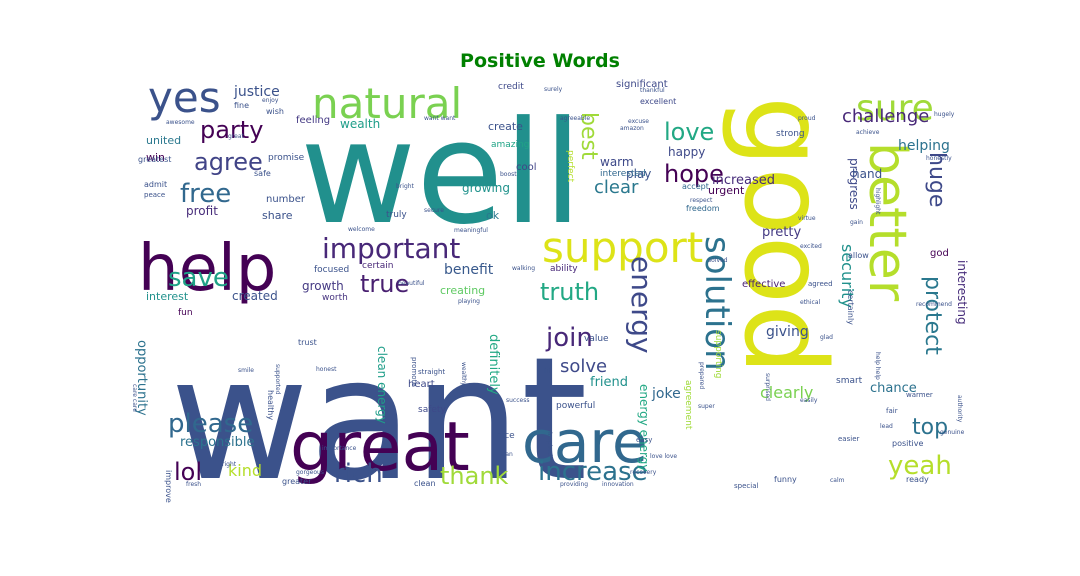 The width and height of the screenshot is (1080, 576). Describe the element at coordinates (185, 313) in the screenshot. I see `word-84: fun` at that location.